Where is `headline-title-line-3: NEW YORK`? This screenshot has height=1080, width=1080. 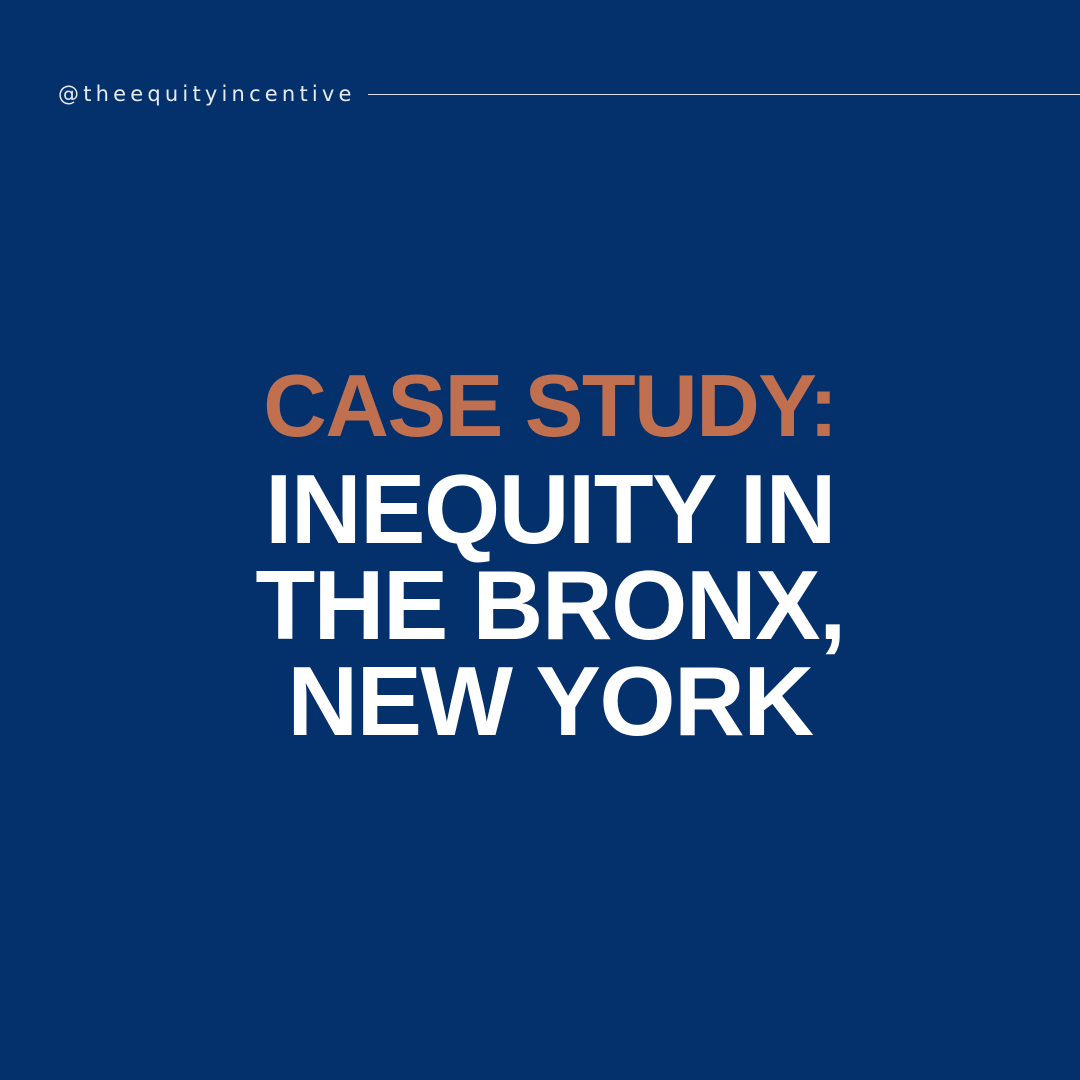 headline-title-line-3: NEW YORK is located at coordinates (550, 701).